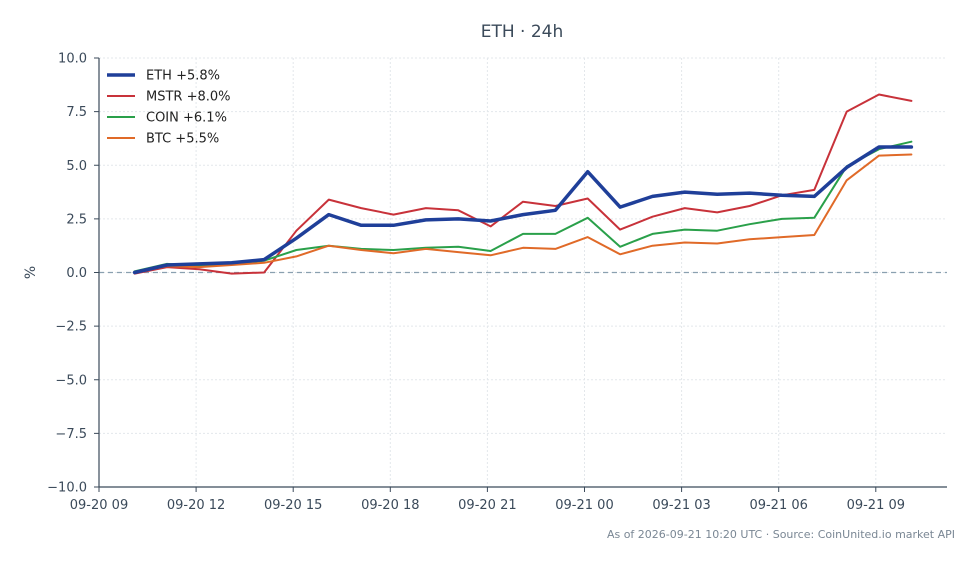 The height and width of the screenshot is (564, 978). What do you see at coordinates (169, 108) in the screenshot?
I see `legend: ETH +5.8% MSTR +8.0% COIN +6.1% BTC +5.5%` at bounding box center [169, 108].